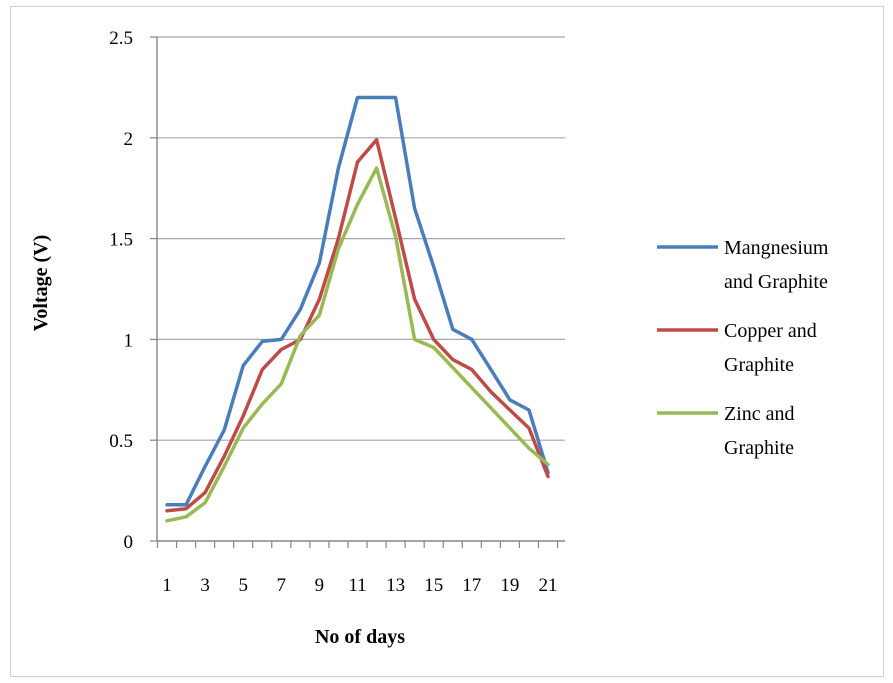 The image size is (893, 683). What do you see at coordinates (205, 585) in the screenshot?
I see `x-tick-label: 3` at bounding box center [205, 585].